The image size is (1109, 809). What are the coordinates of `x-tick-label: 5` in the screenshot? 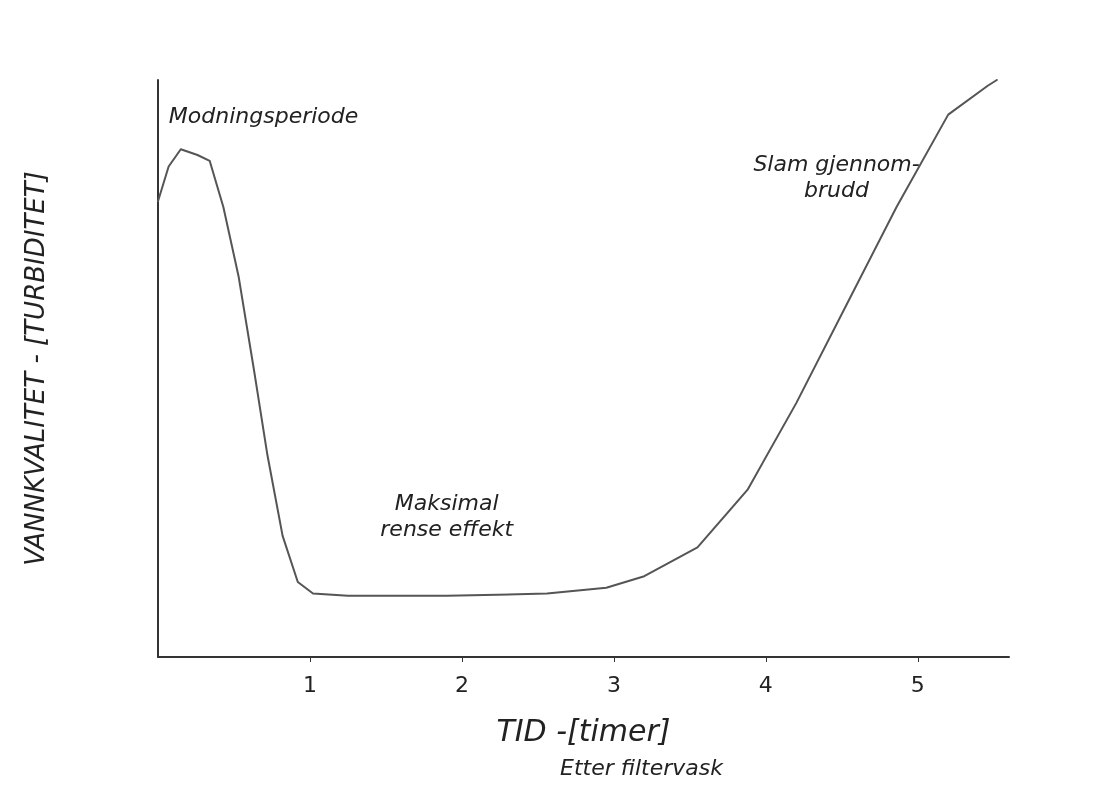 It's located at (917, 684).